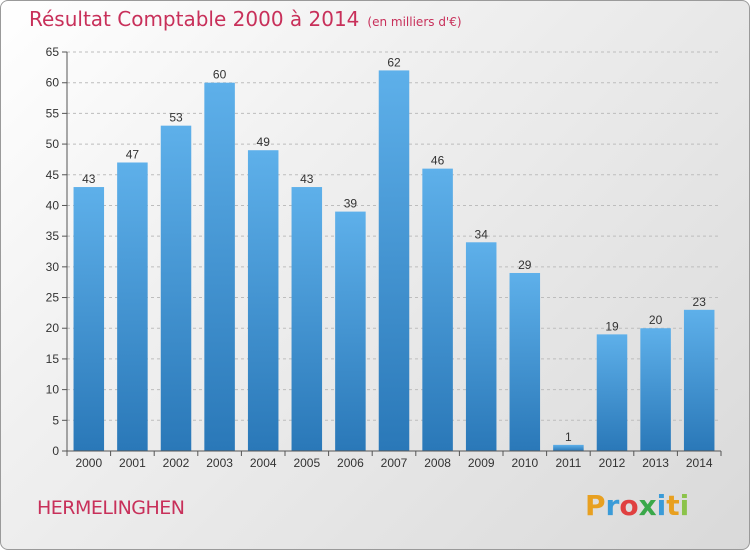  I want to click on x-tick-label-2004: 2004, so click(263, 463).